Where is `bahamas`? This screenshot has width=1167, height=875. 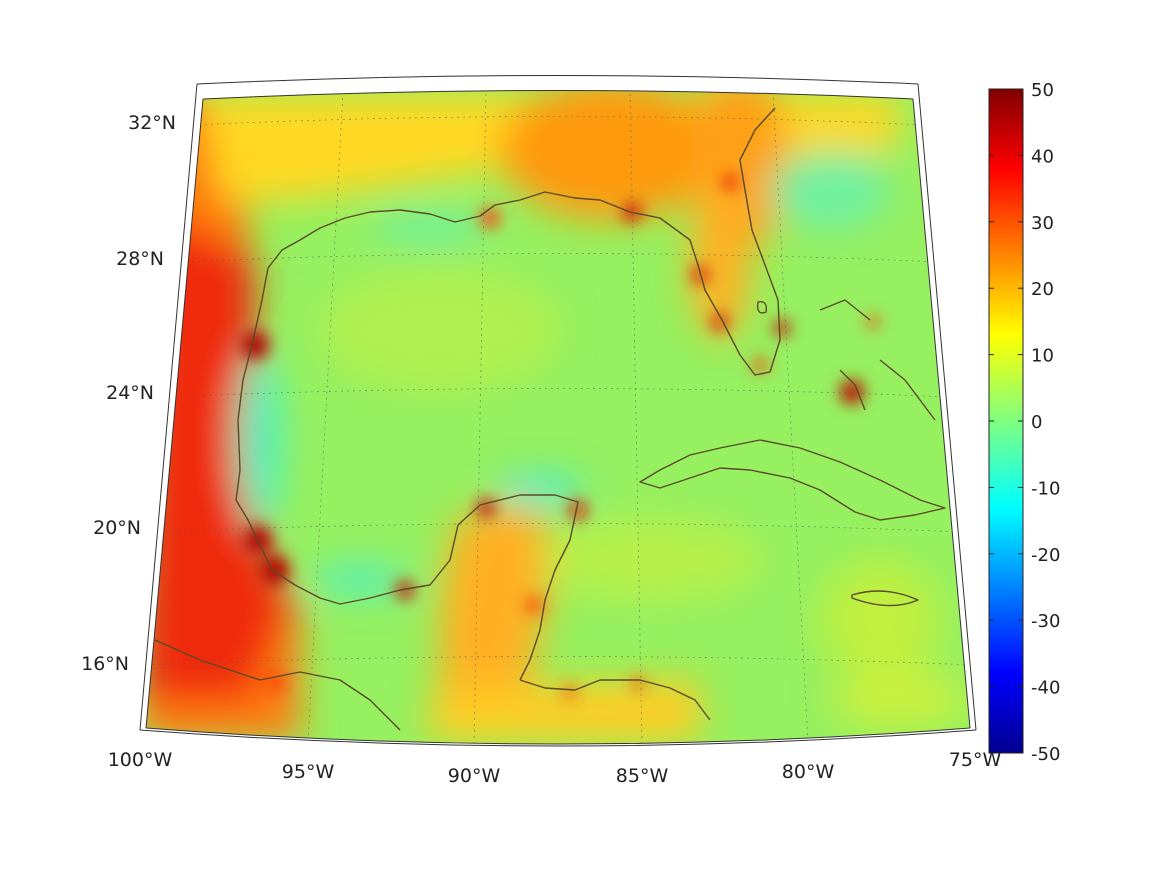
bahamas is located at coordinates (877, 360).